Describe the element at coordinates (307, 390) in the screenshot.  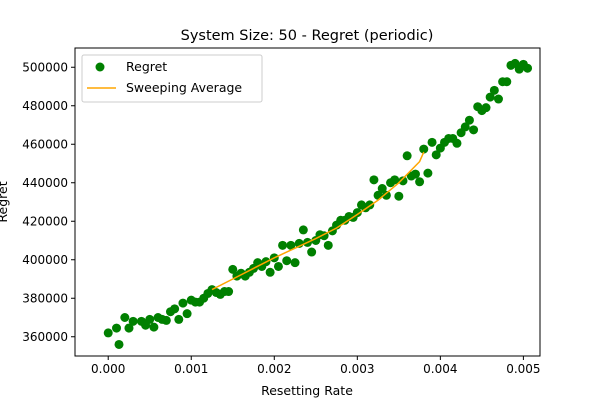
I see `x-axis-label: Resetting Rate` at that location.